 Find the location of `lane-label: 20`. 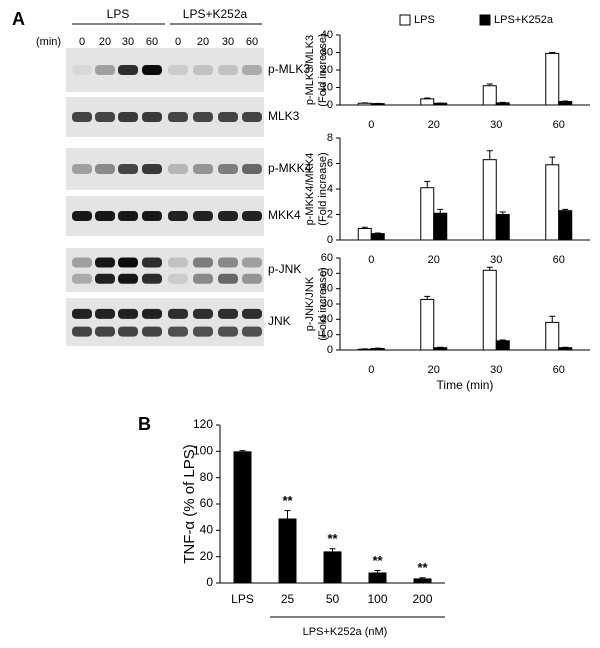

lane-label: 20 is located at coordinates (105, 42).